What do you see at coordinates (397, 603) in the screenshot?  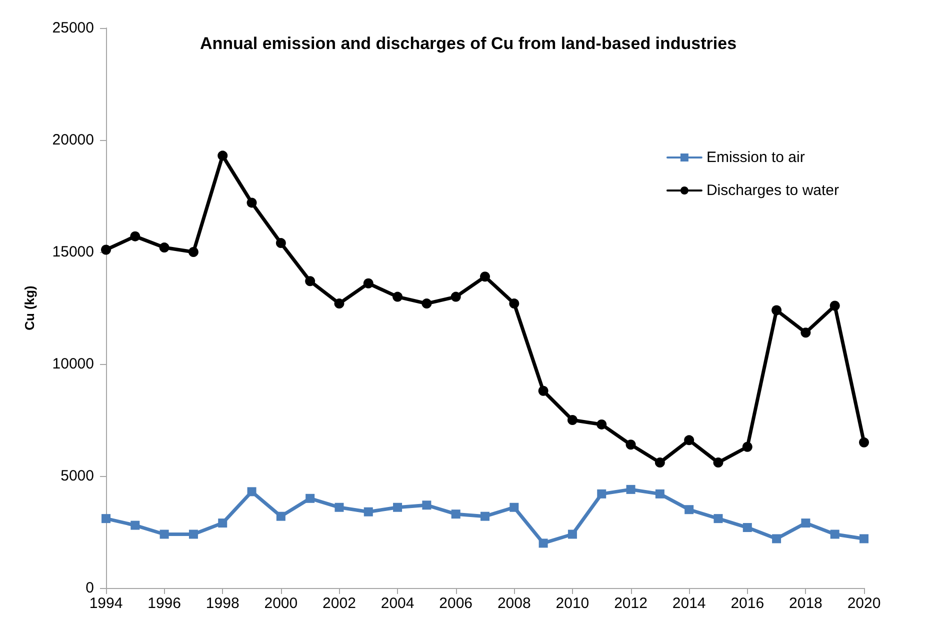 I see `x-tick-label: 2004` at bounding box center [397, 603].